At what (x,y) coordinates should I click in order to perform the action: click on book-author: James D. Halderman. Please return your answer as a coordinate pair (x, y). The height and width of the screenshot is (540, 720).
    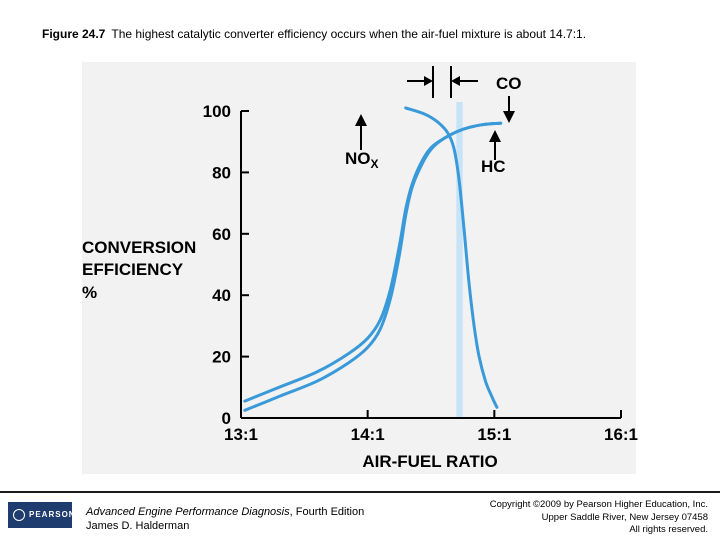
    Looking at the image, I should click on (138, 526).